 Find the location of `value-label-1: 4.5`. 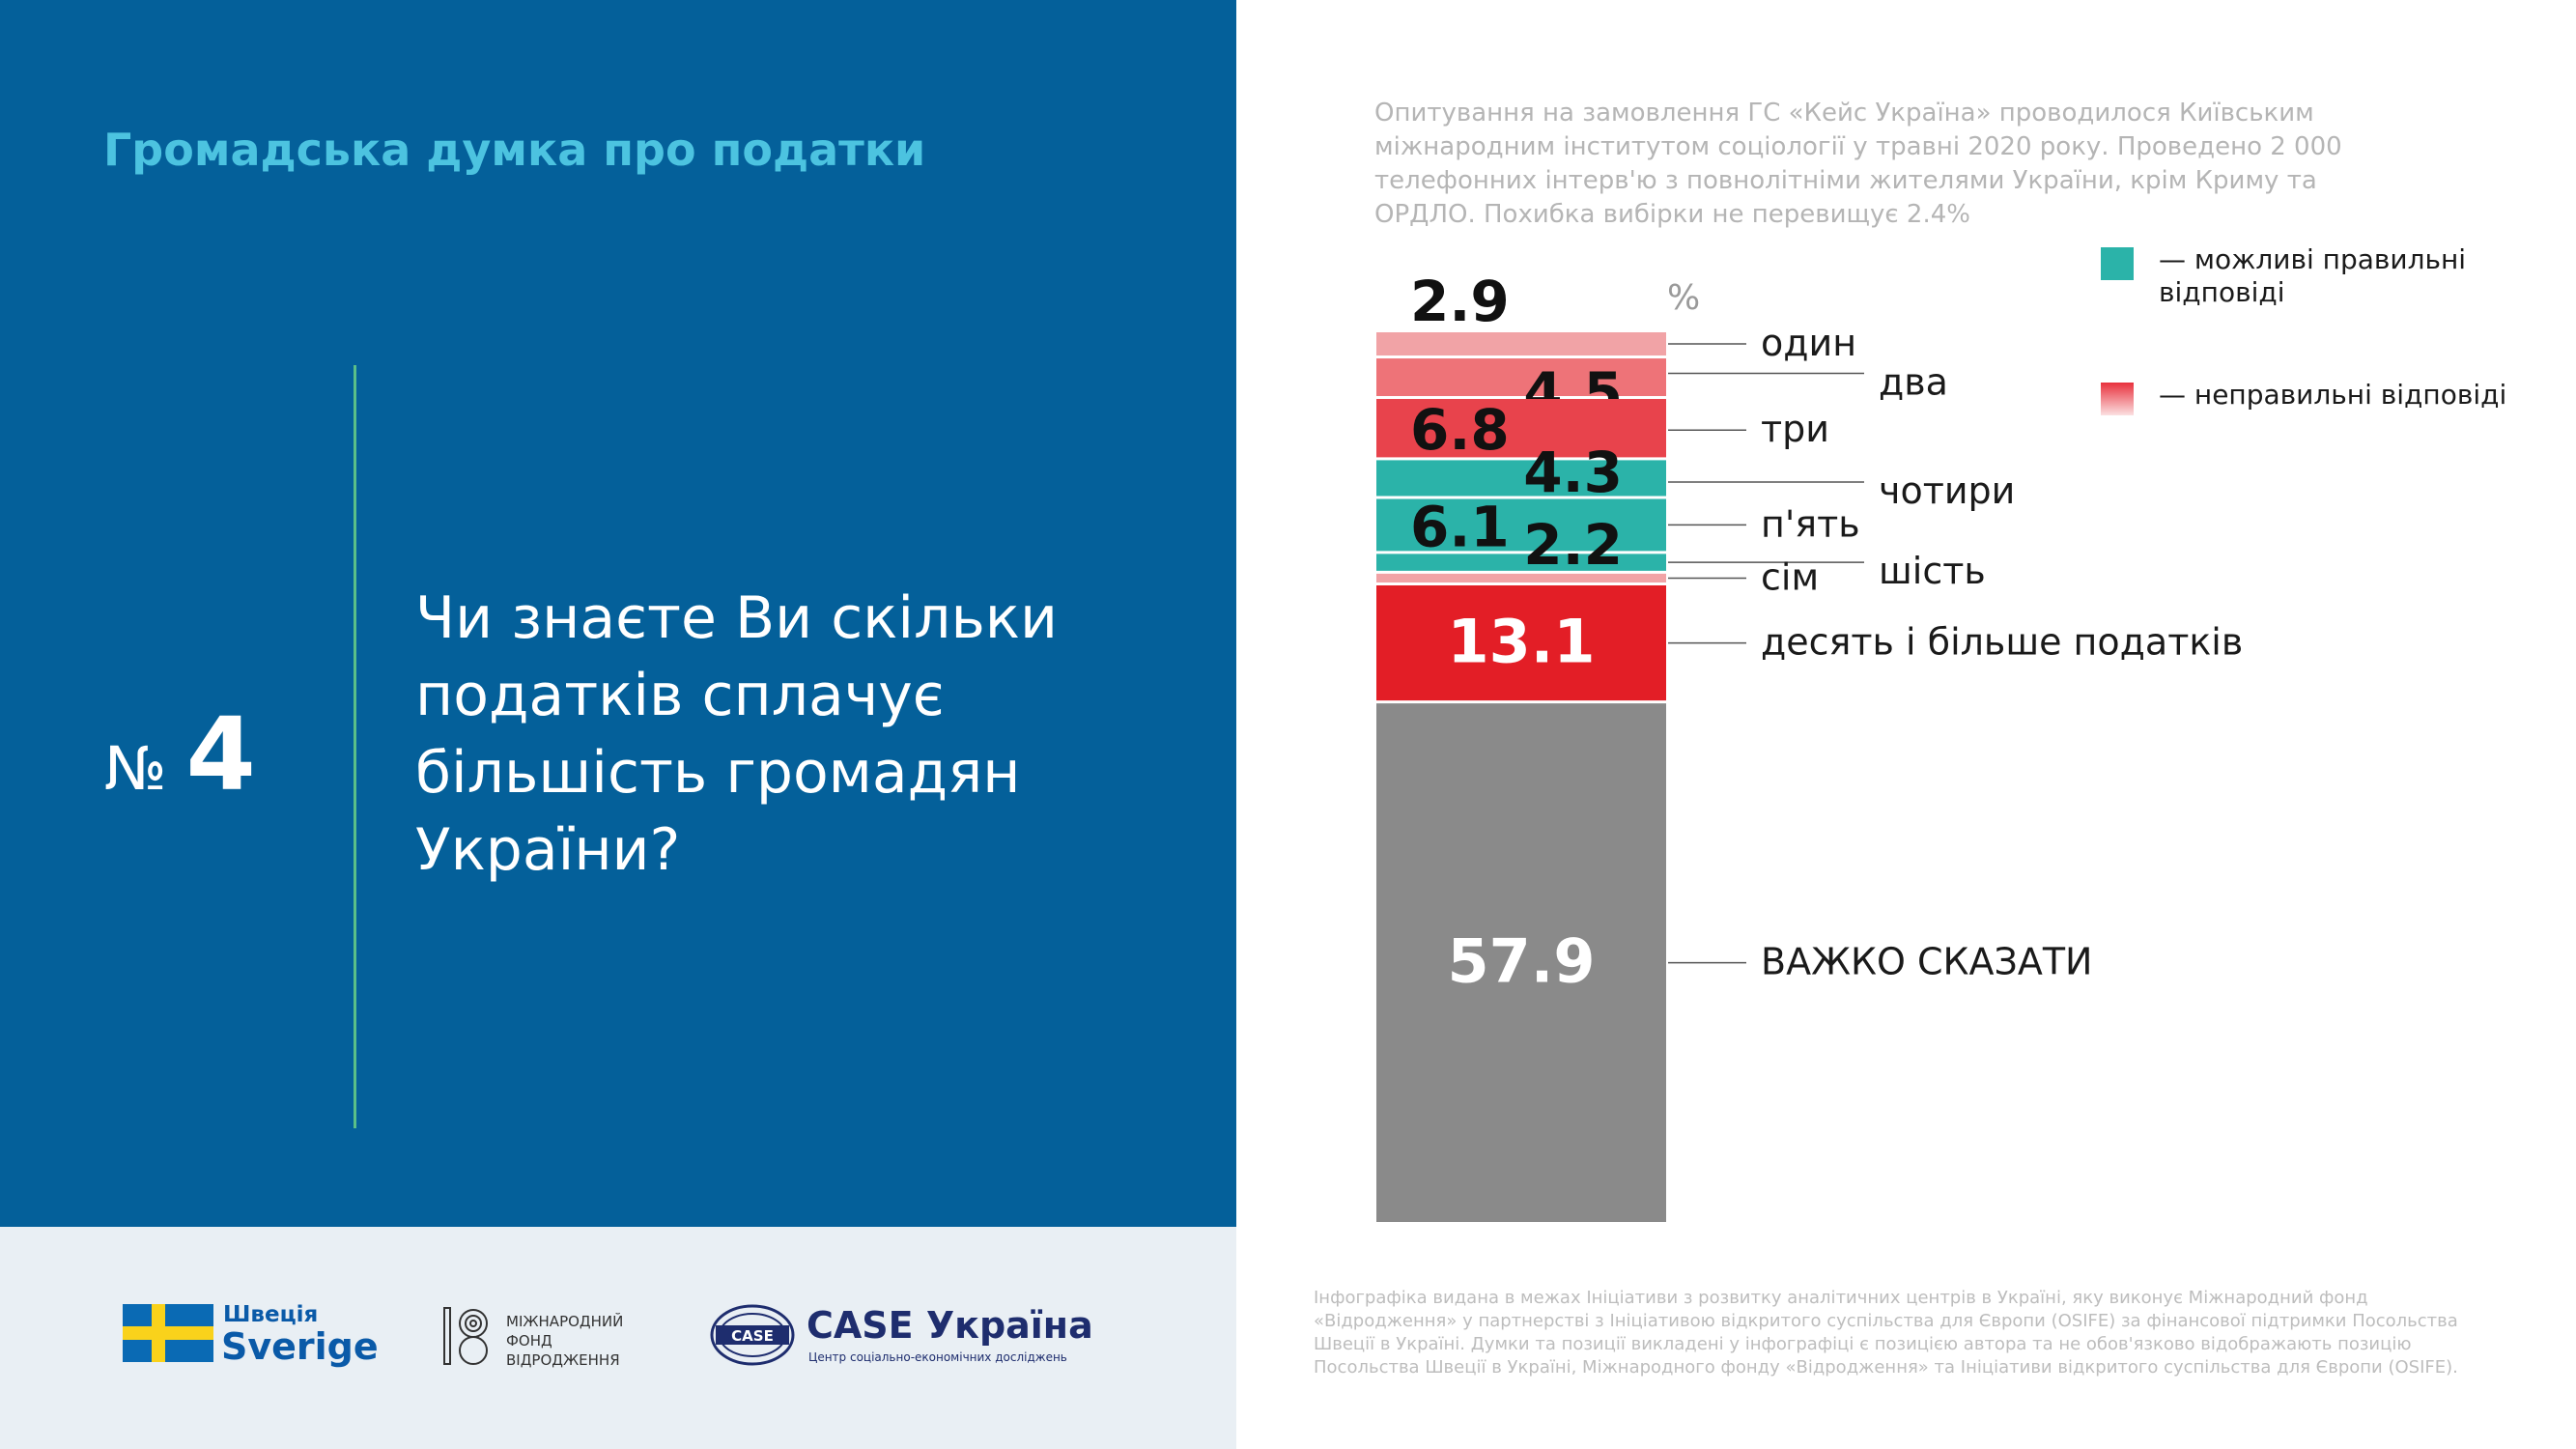

value-label-1: 4.5 is located at coordinates (1573, 393).